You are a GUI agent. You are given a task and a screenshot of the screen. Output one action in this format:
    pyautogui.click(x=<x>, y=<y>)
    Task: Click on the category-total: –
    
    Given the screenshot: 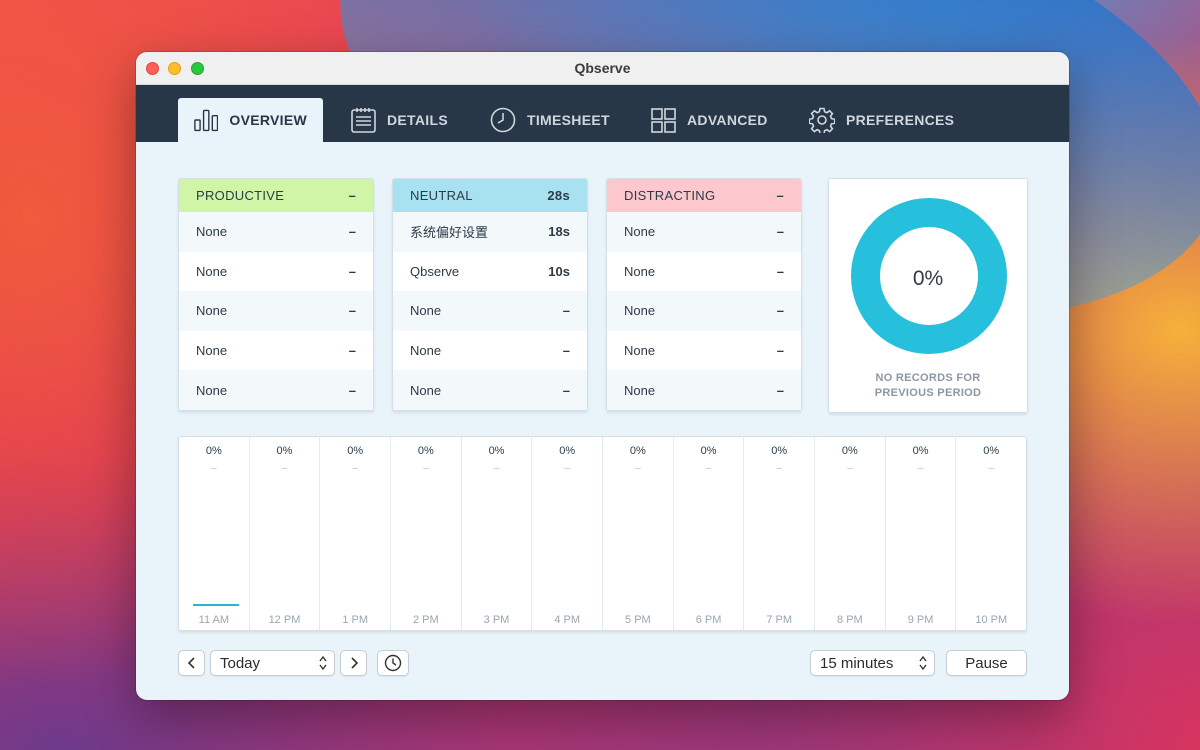 What is the action you would take?
    pyautogui.click(x=780, y=195)
    